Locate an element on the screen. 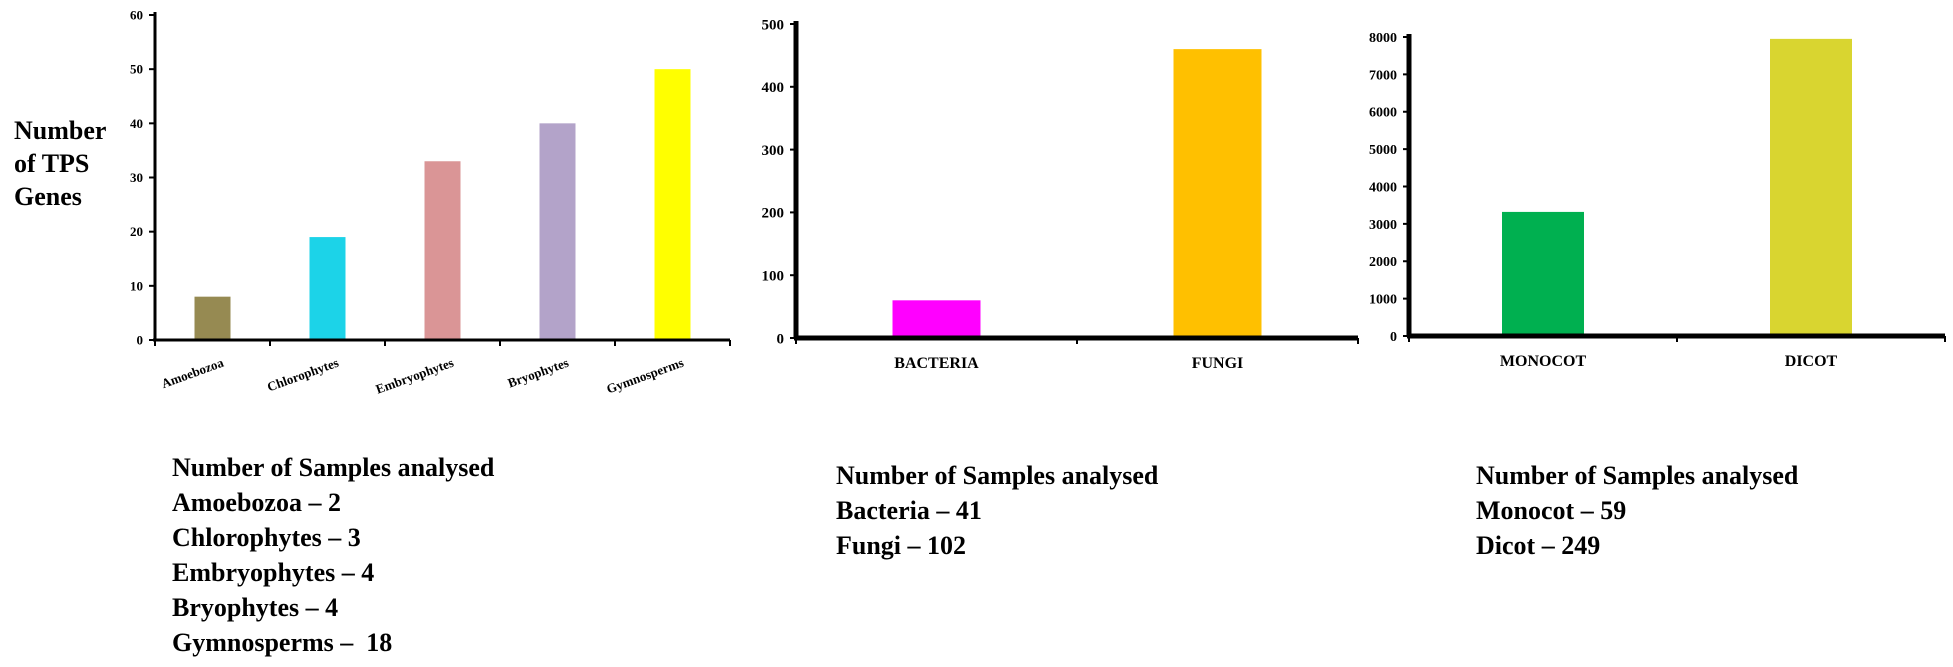 The height and width of the screenshot is (667, 1953). note-line: Monocot – 59 is located at coordinates (1551, 510).